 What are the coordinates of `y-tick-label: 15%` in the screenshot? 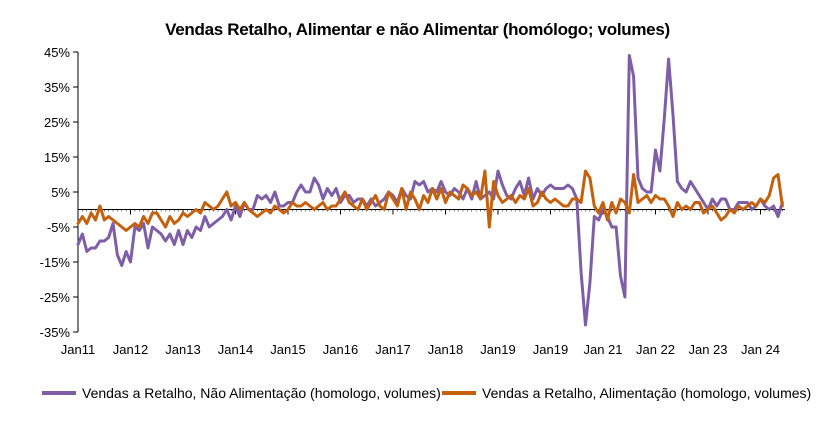 It's located at (57, 157).